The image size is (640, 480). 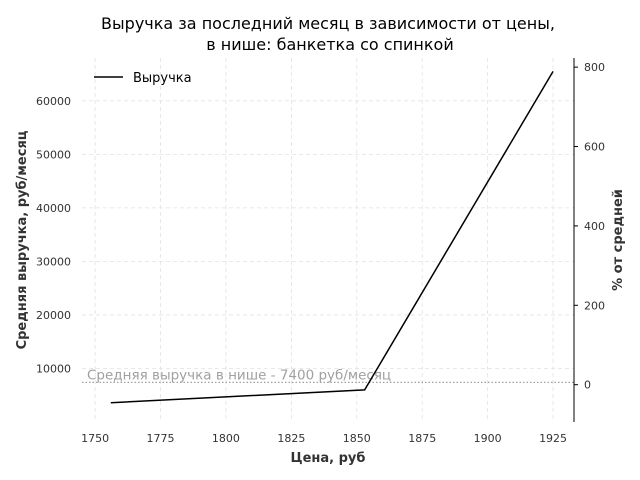 What do you see at coordinates (53, 368) in the screenshot?
I see `y-tick-label: 10000` at bounding box center [53, 368].